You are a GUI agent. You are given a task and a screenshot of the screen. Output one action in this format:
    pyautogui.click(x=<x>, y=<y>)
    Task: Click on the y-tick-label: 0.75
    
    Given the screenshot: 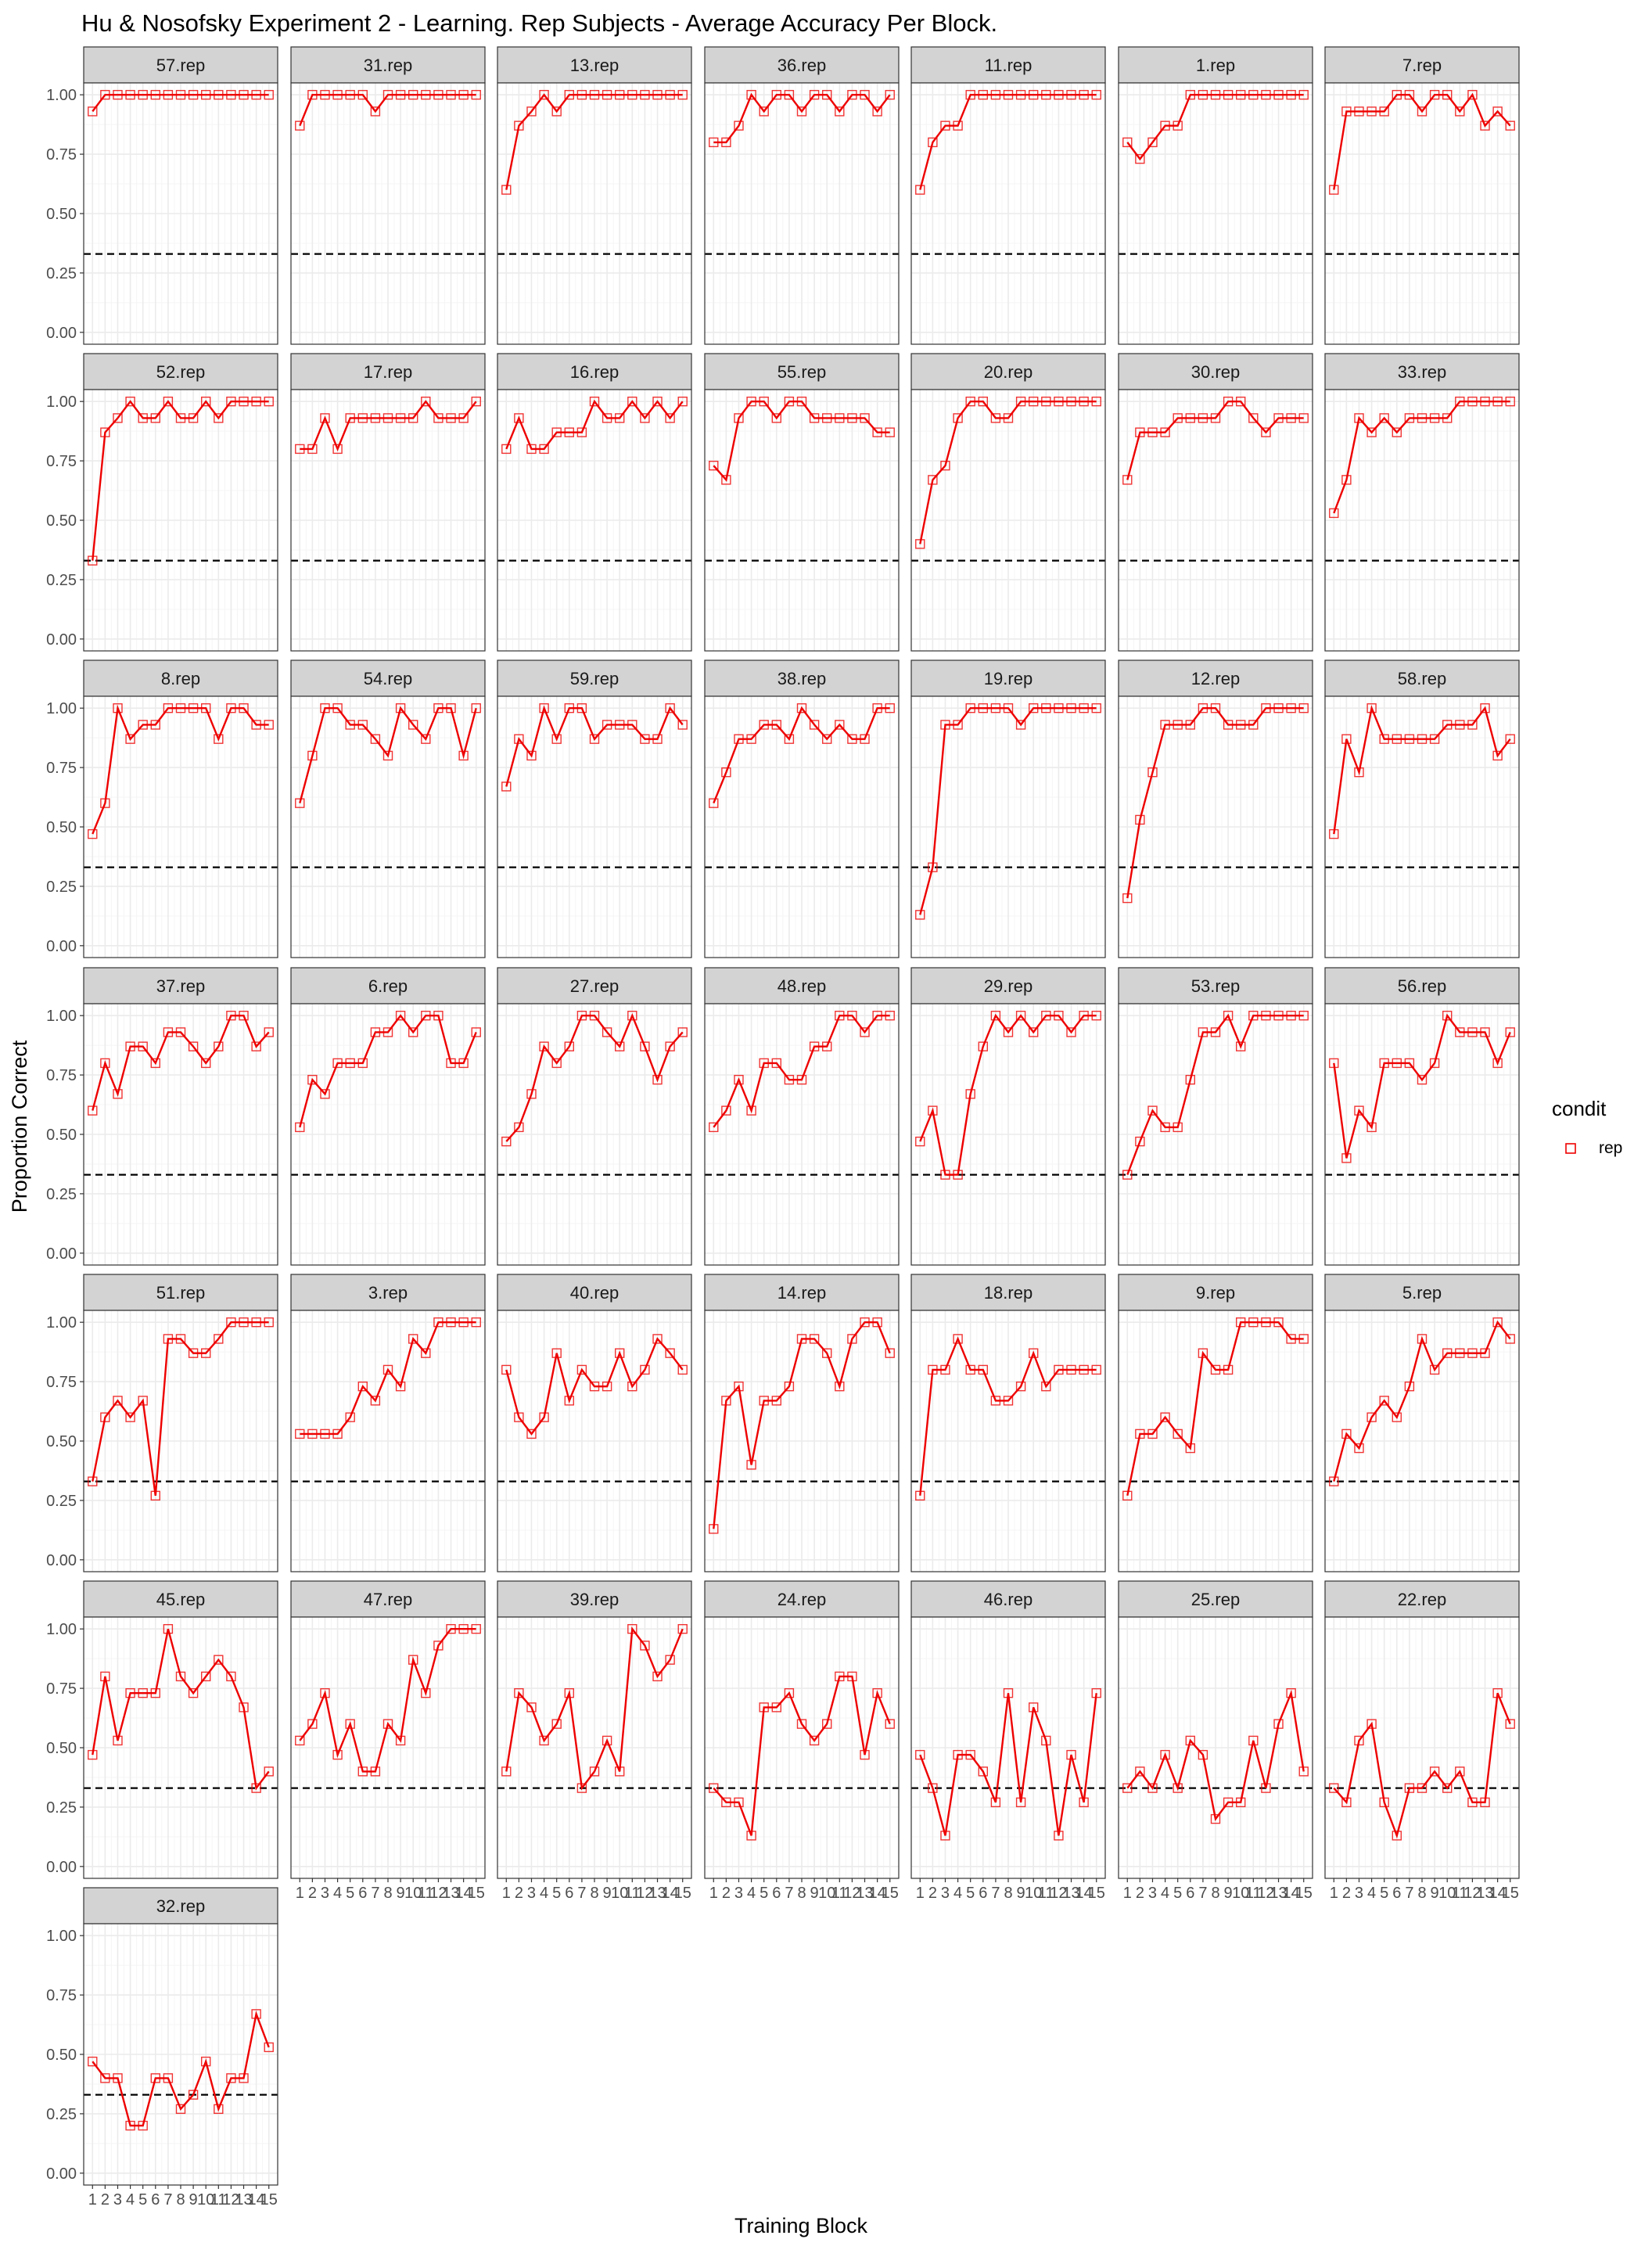 What is the action you would take?
    pyautogui.click(x=61, y=768)
    